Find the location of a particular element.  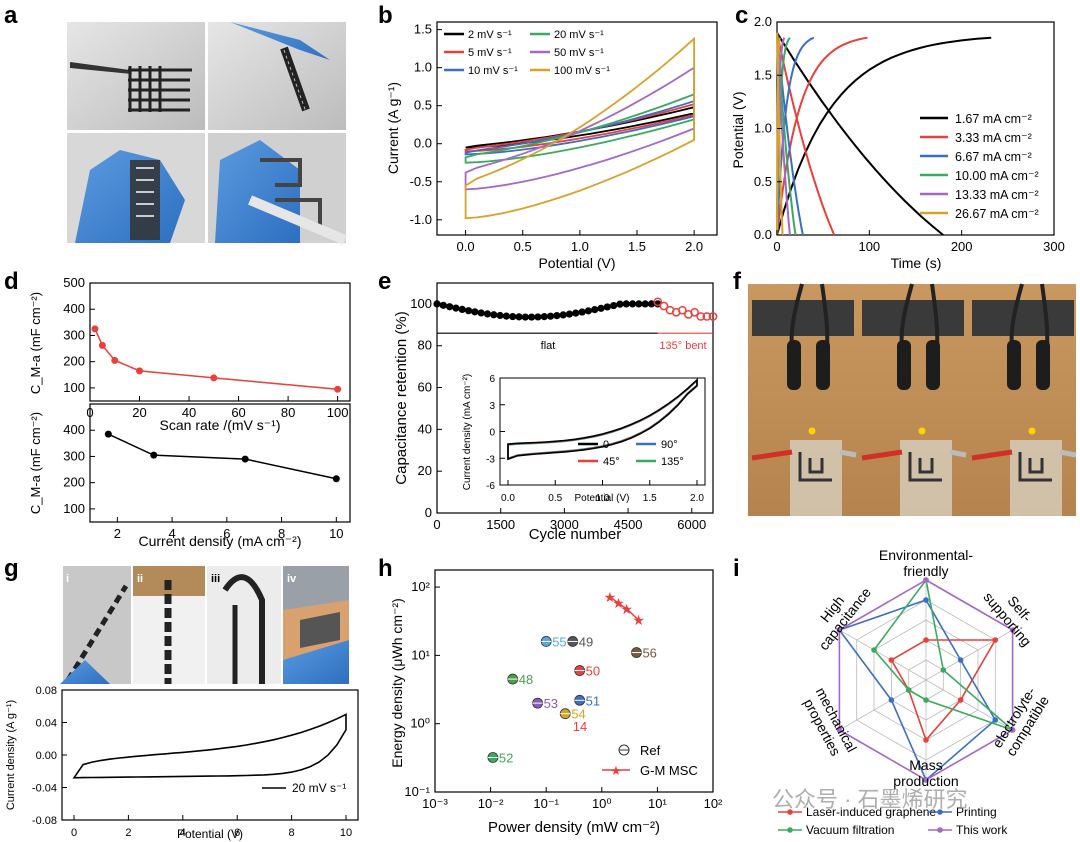

panel-e-bent-label: 135° bent is located at coordinates (682, 346).